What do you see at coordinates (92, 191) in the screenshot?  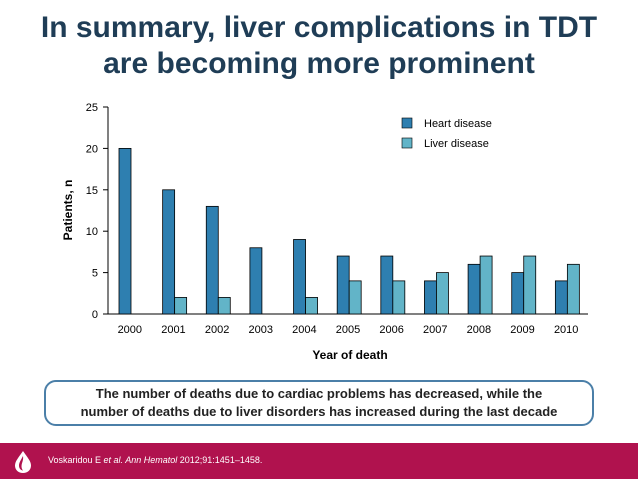 I see `y-tick-label: 15` at bounding box center [92, 191].